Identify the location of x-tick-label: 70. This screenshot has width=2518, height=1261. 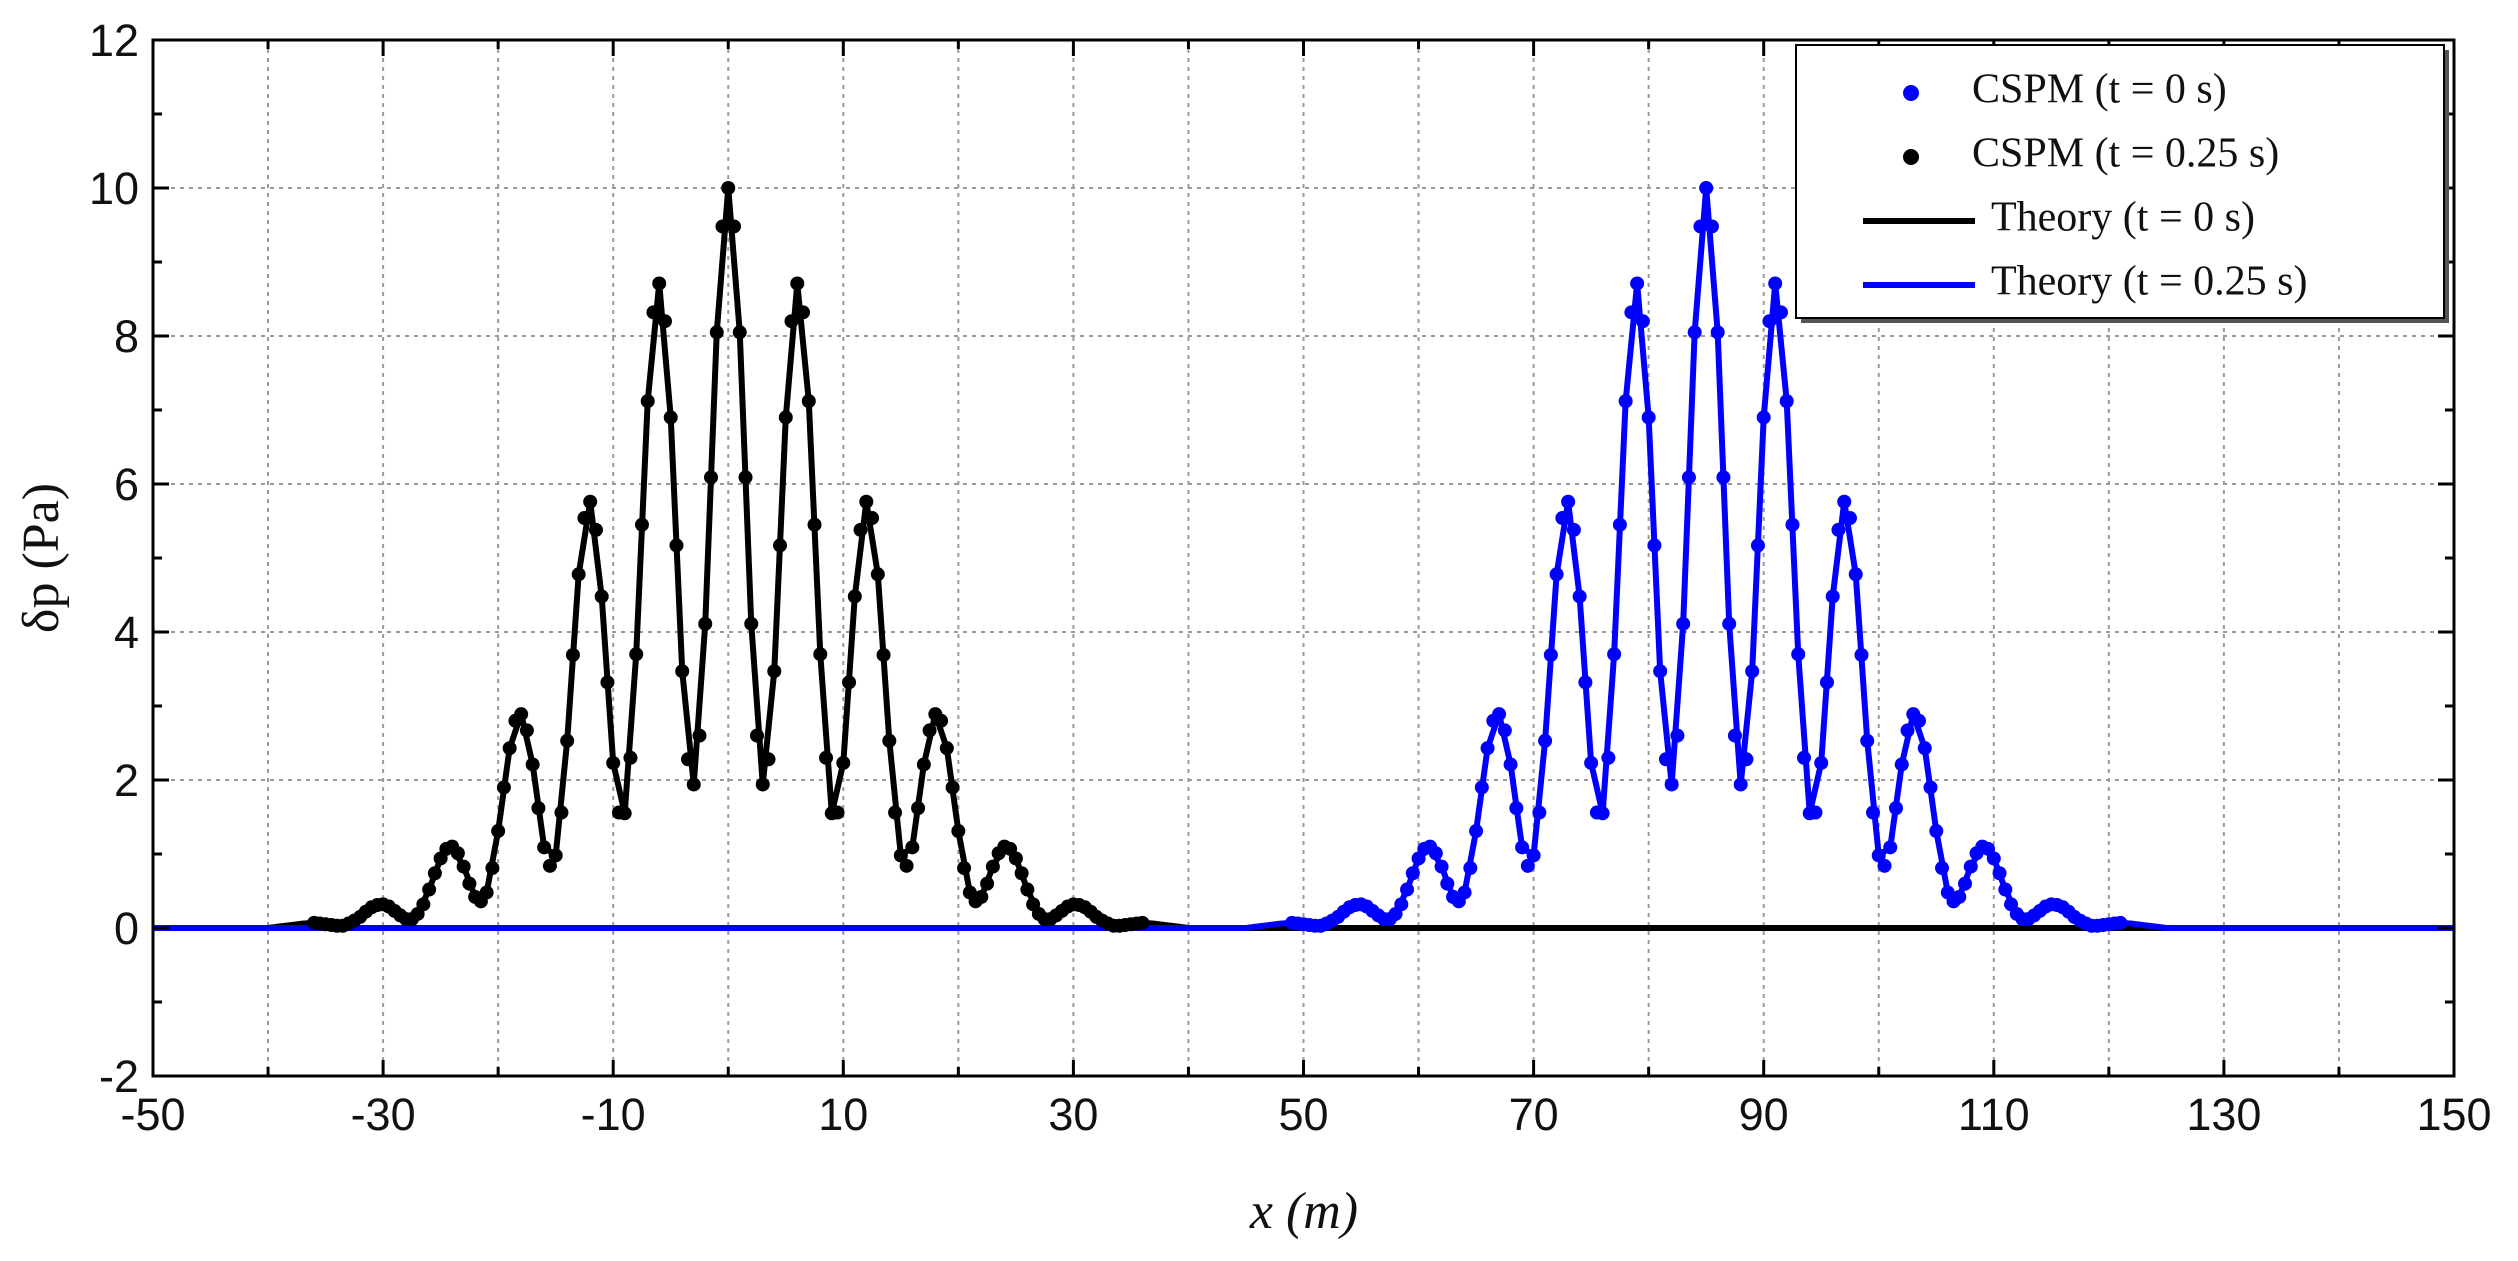
(1534, 1114).